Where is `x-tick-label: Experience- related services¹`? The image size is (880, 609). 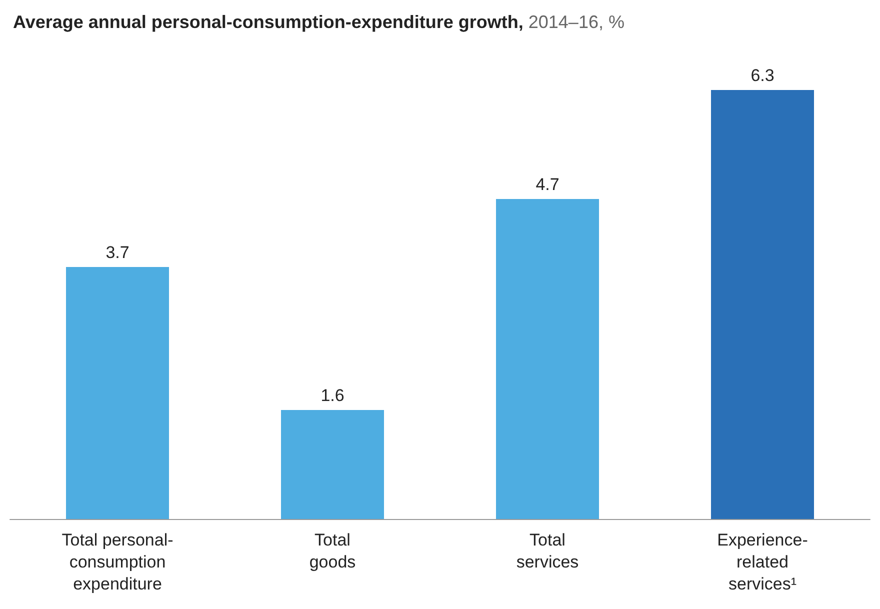
x-tick-label: Experience- related services¹ is located at coordinates (762, 562).